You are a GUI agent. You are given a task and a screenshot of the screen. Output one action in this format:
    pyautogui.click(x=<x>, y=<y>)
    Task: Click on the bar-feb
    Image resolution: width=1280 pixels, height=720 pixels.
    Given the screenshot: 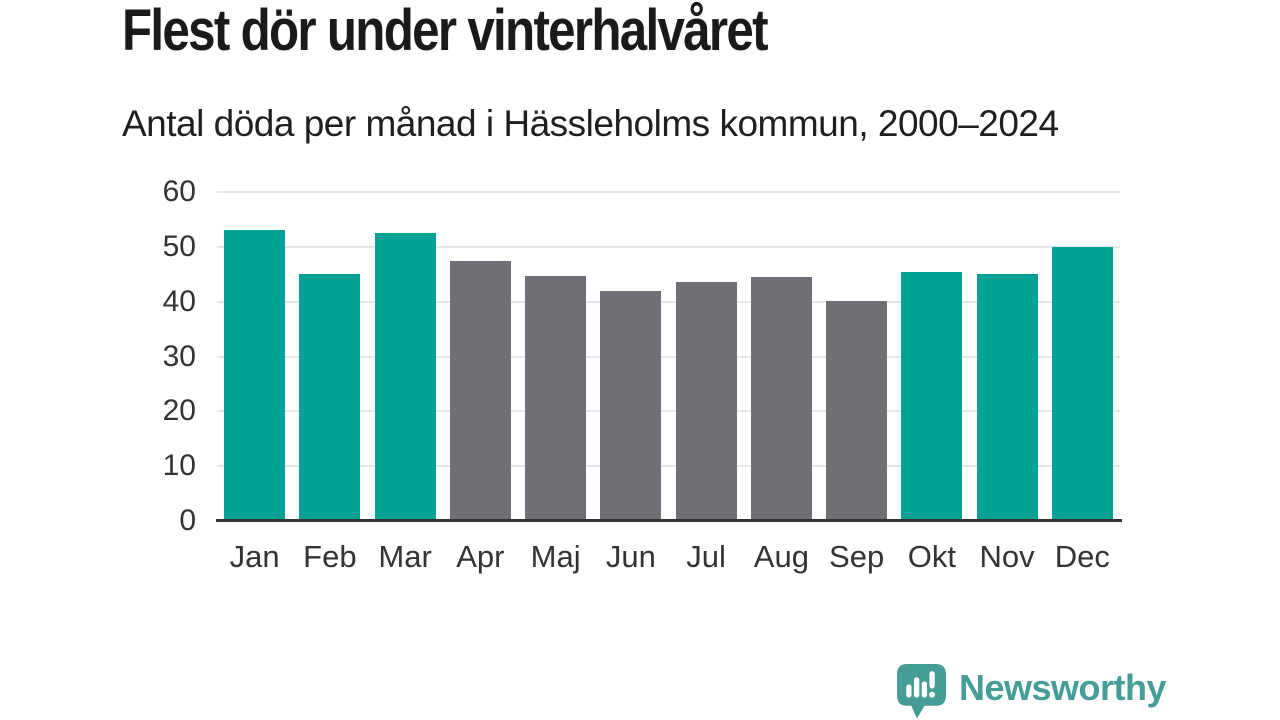 What is the action you would take?
    pyautogui.click(x=330, y=397)
    